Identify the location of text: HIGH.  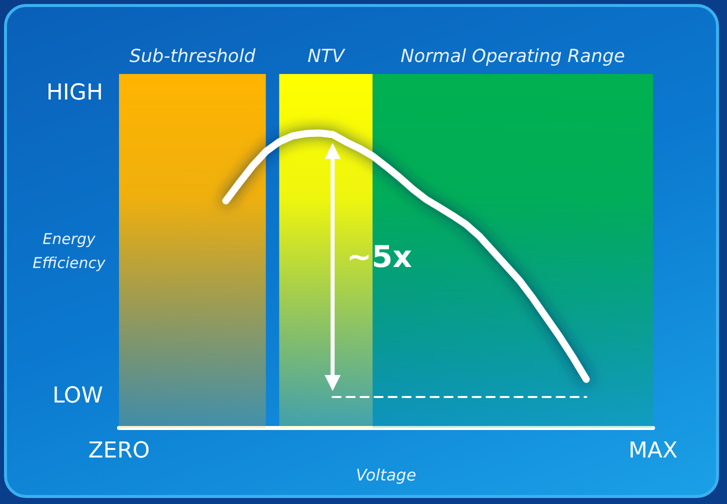
(74, 93).